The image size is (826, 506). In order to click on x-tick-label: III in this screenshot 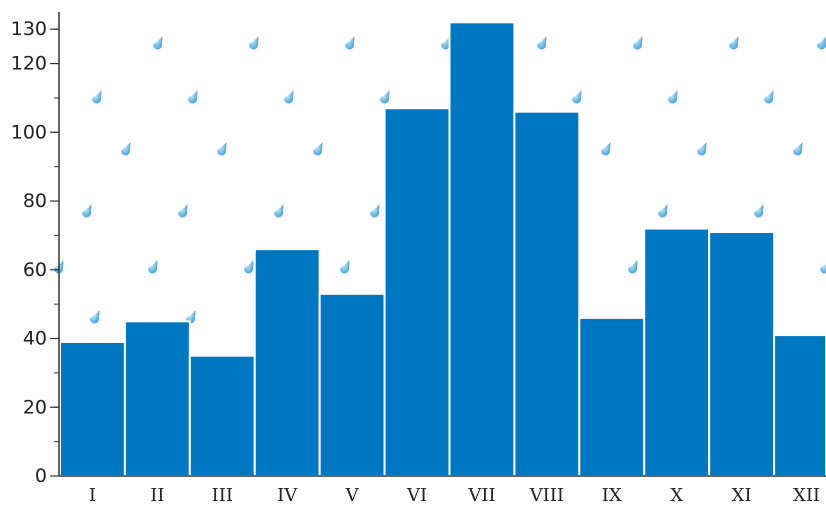, I will do `click(222, 495)`.